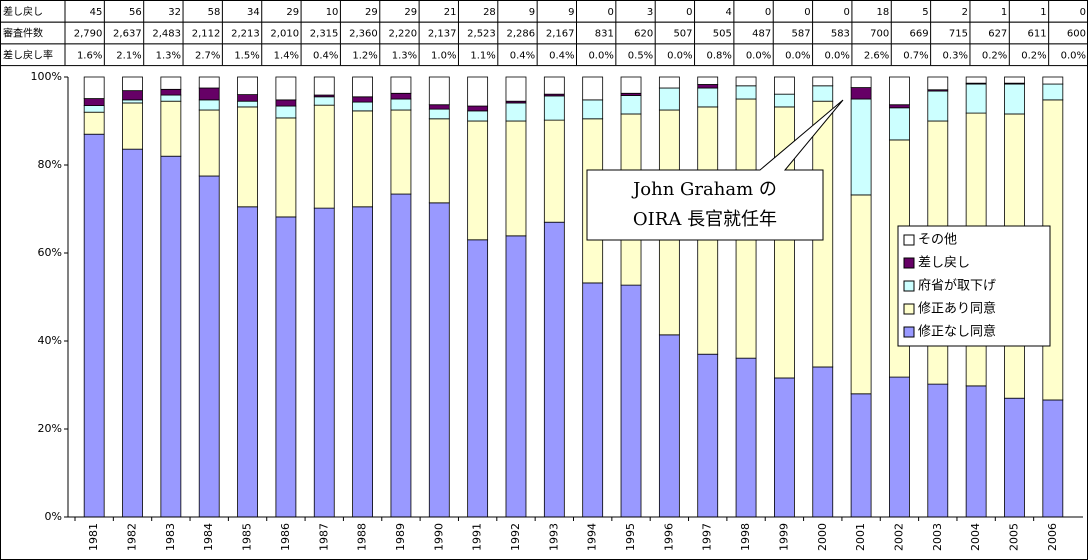  What do you see at coordinates (592, 537) in the screenshot?
I see `x-tick-label: 1994` at bounding box center [592, 537].